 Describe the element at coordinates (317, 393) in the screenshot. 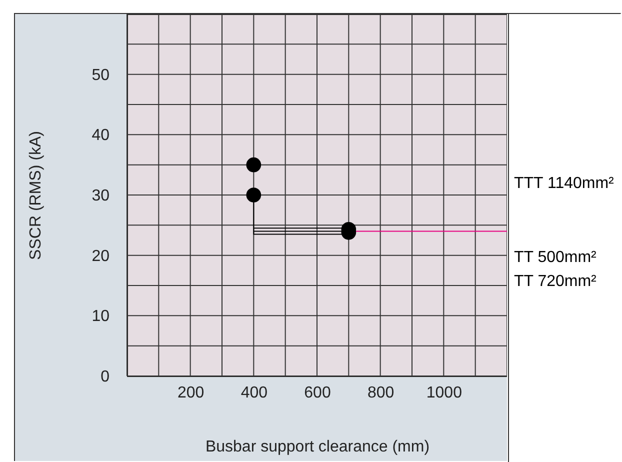

I see `x-tick-label: 600` at that location.